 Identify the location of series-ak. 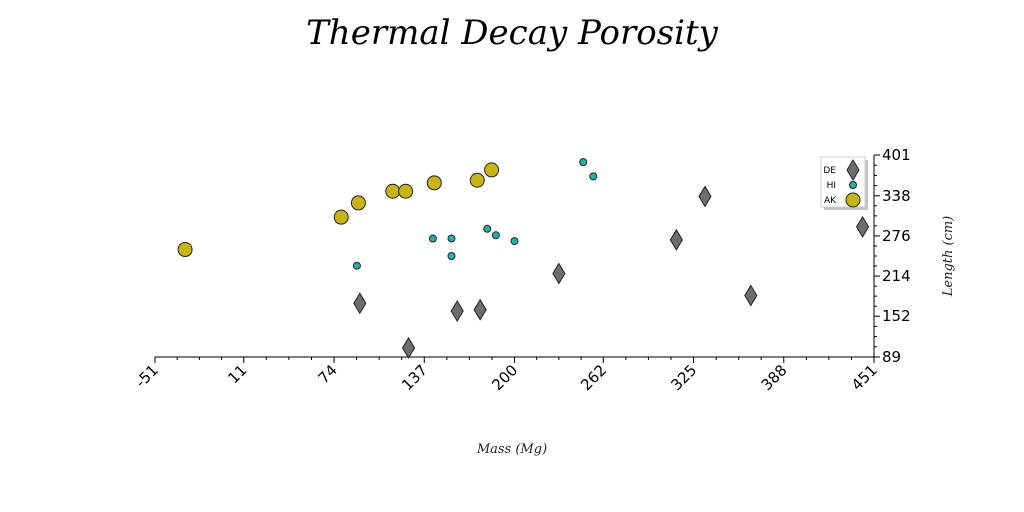
(338, 210).